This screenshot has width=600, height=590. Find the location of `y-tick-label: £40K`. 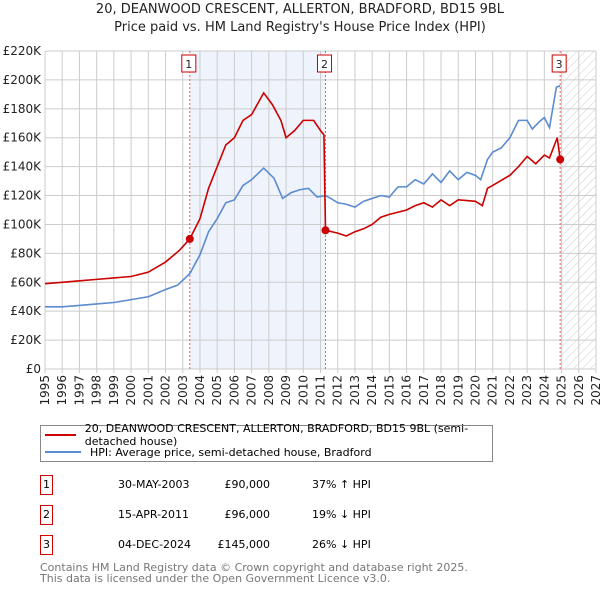

y-tick-label: £40K is located at coordinates (26, 311).